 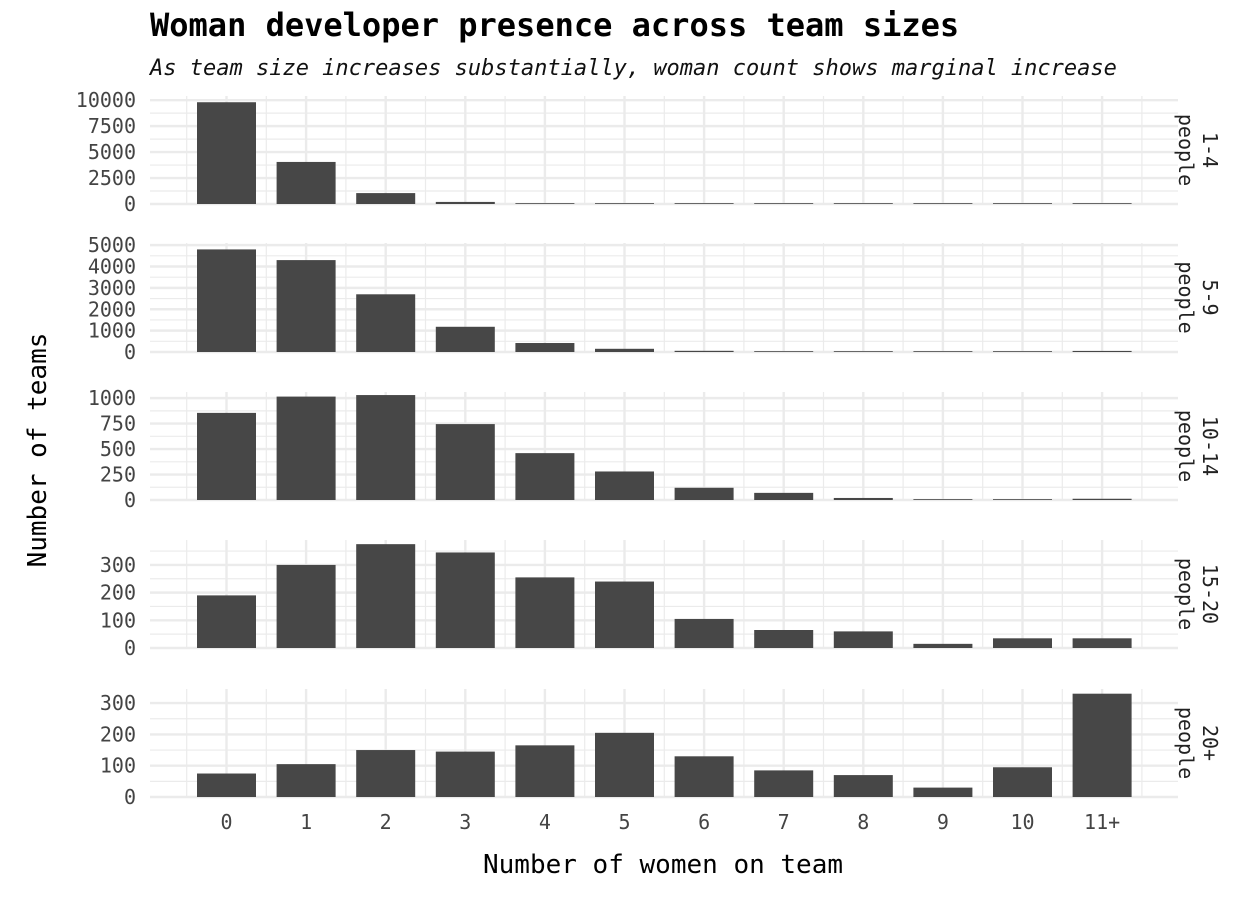 I want to click on x-tick-label: 4, so click(x=545, y=822).